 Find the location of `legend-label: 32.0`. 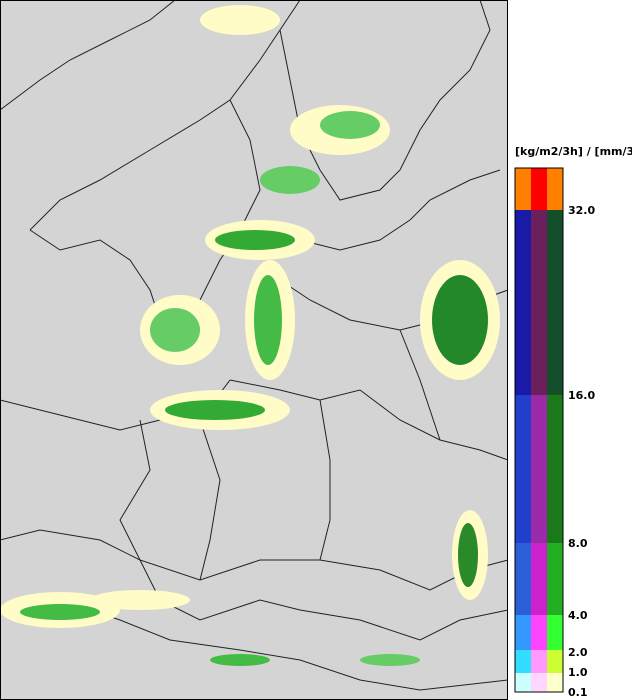

legend-label: 32.0 is located at coordinates (581, 210).